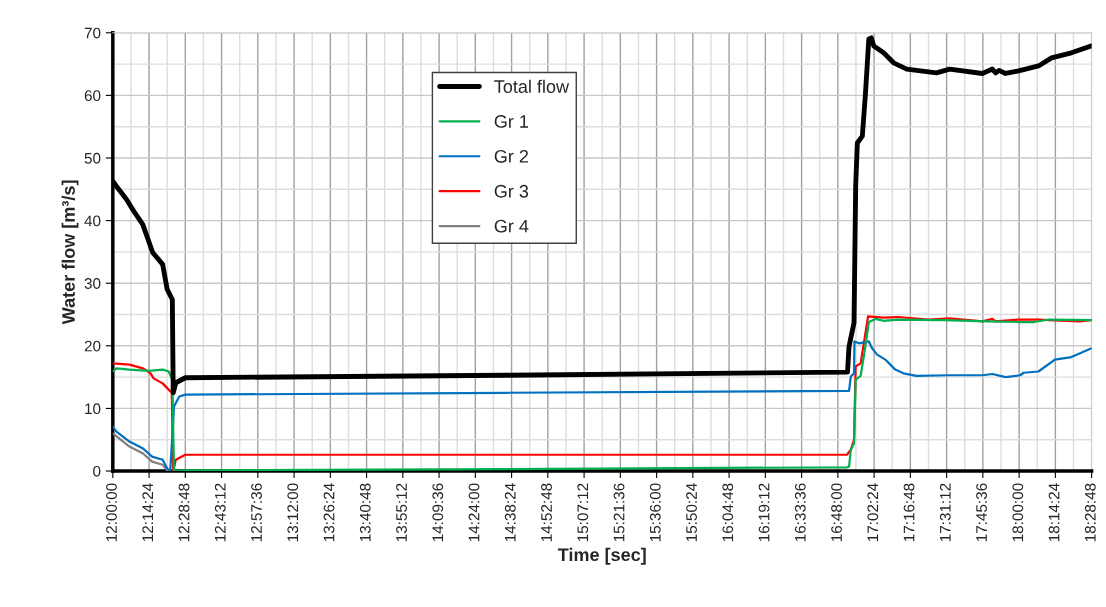  Describe the element at coordinates (70, 252) in the screenshot. I see `y-axis-title: Water flow [m³/s]` at that location.